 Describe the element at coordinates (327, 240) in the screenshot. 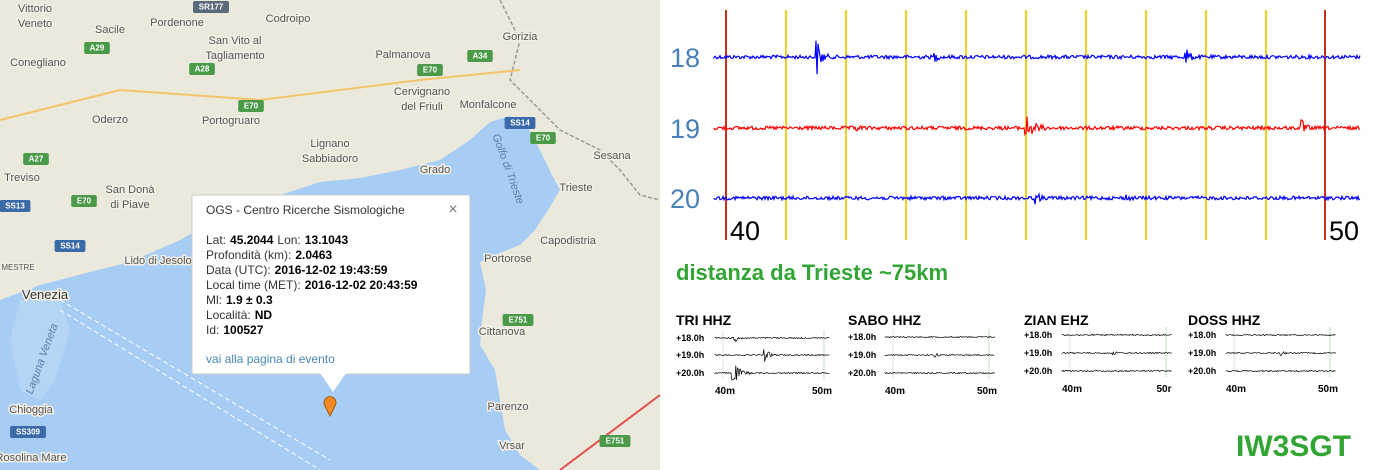

I see `popup-value: 13.1043` at that location.